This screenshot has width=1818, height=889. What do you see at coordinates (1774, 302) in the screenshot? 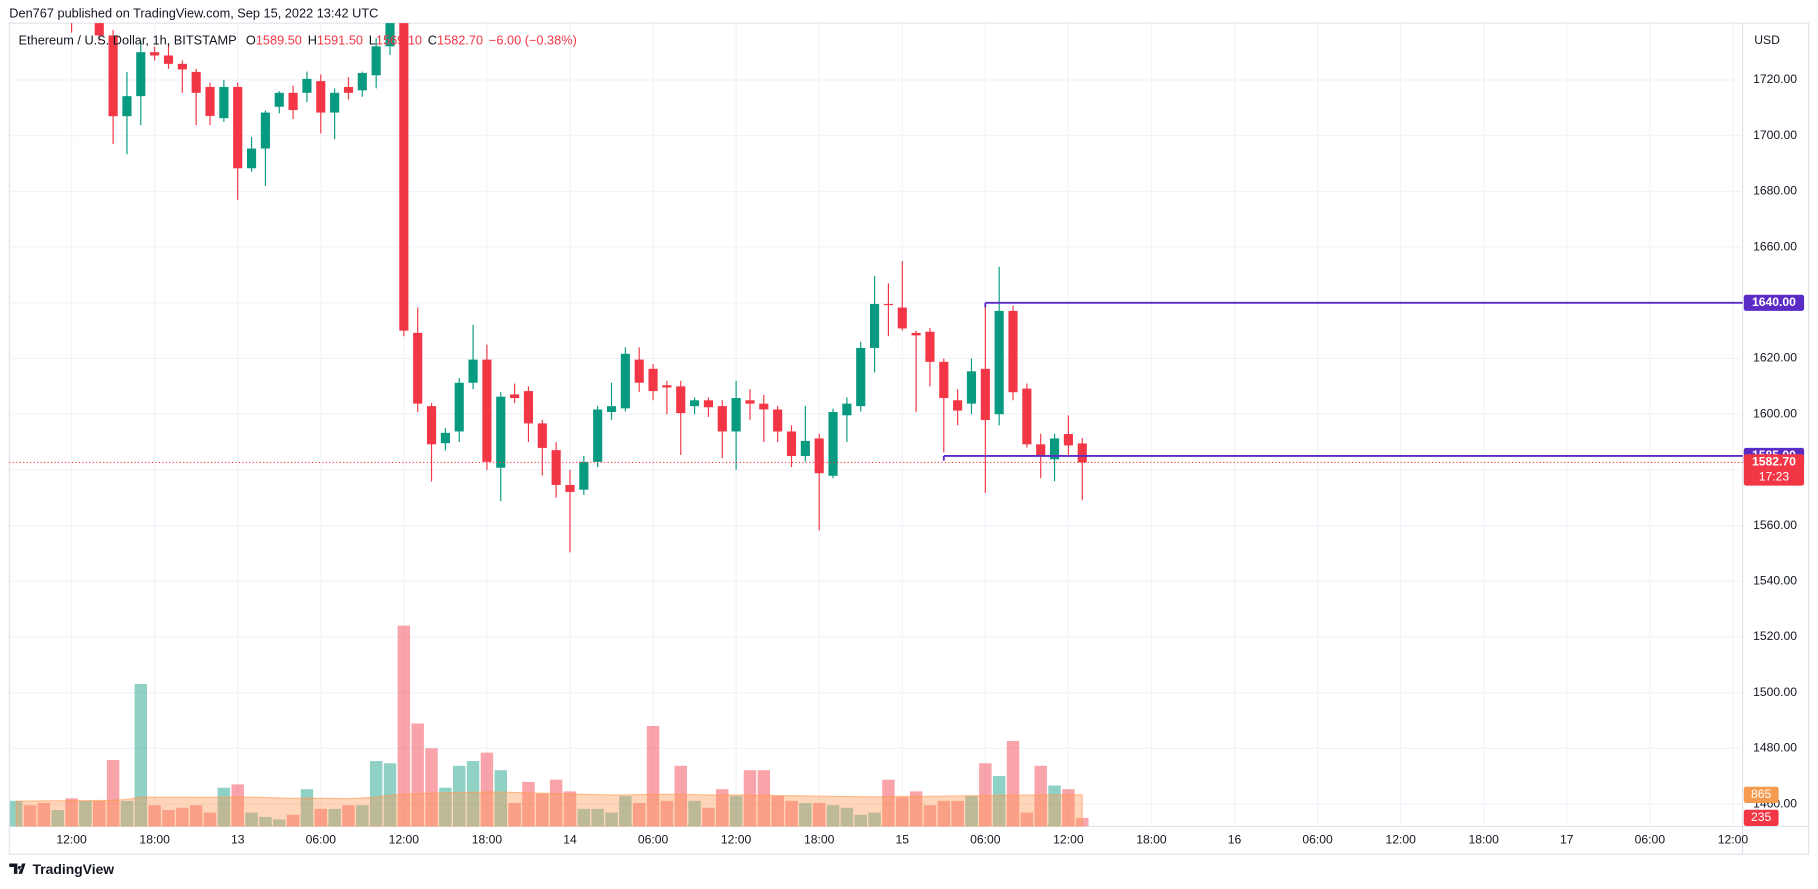
I see `level-label: 1640.00` at bounding box center [1774, 302].